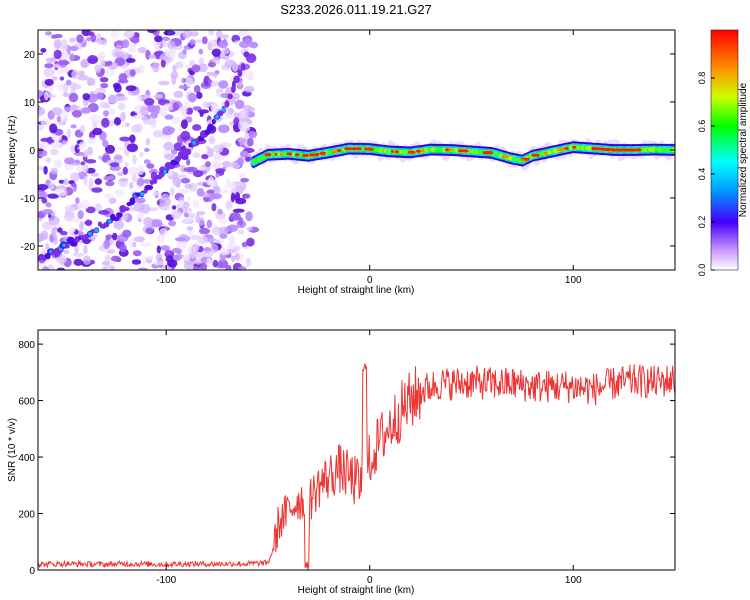 This screenshot has width=750, height=600. What do you see at coordinates (28, 199) in the screenshot?
I see `spectrogram-y-tick-label-3: -10` at bounding box center [28, 199].